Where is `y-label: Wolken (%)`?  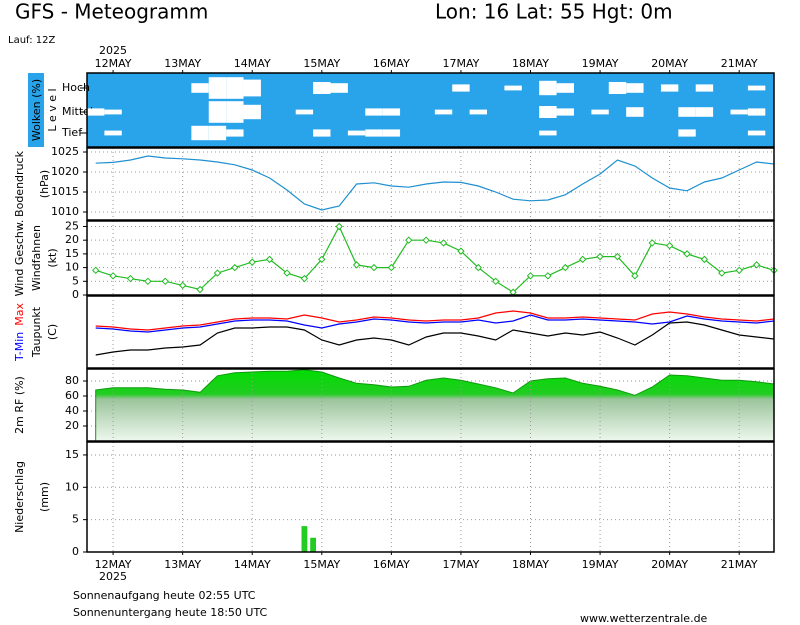
y-label: Wolken (%) is located at coordinates (36, 110).